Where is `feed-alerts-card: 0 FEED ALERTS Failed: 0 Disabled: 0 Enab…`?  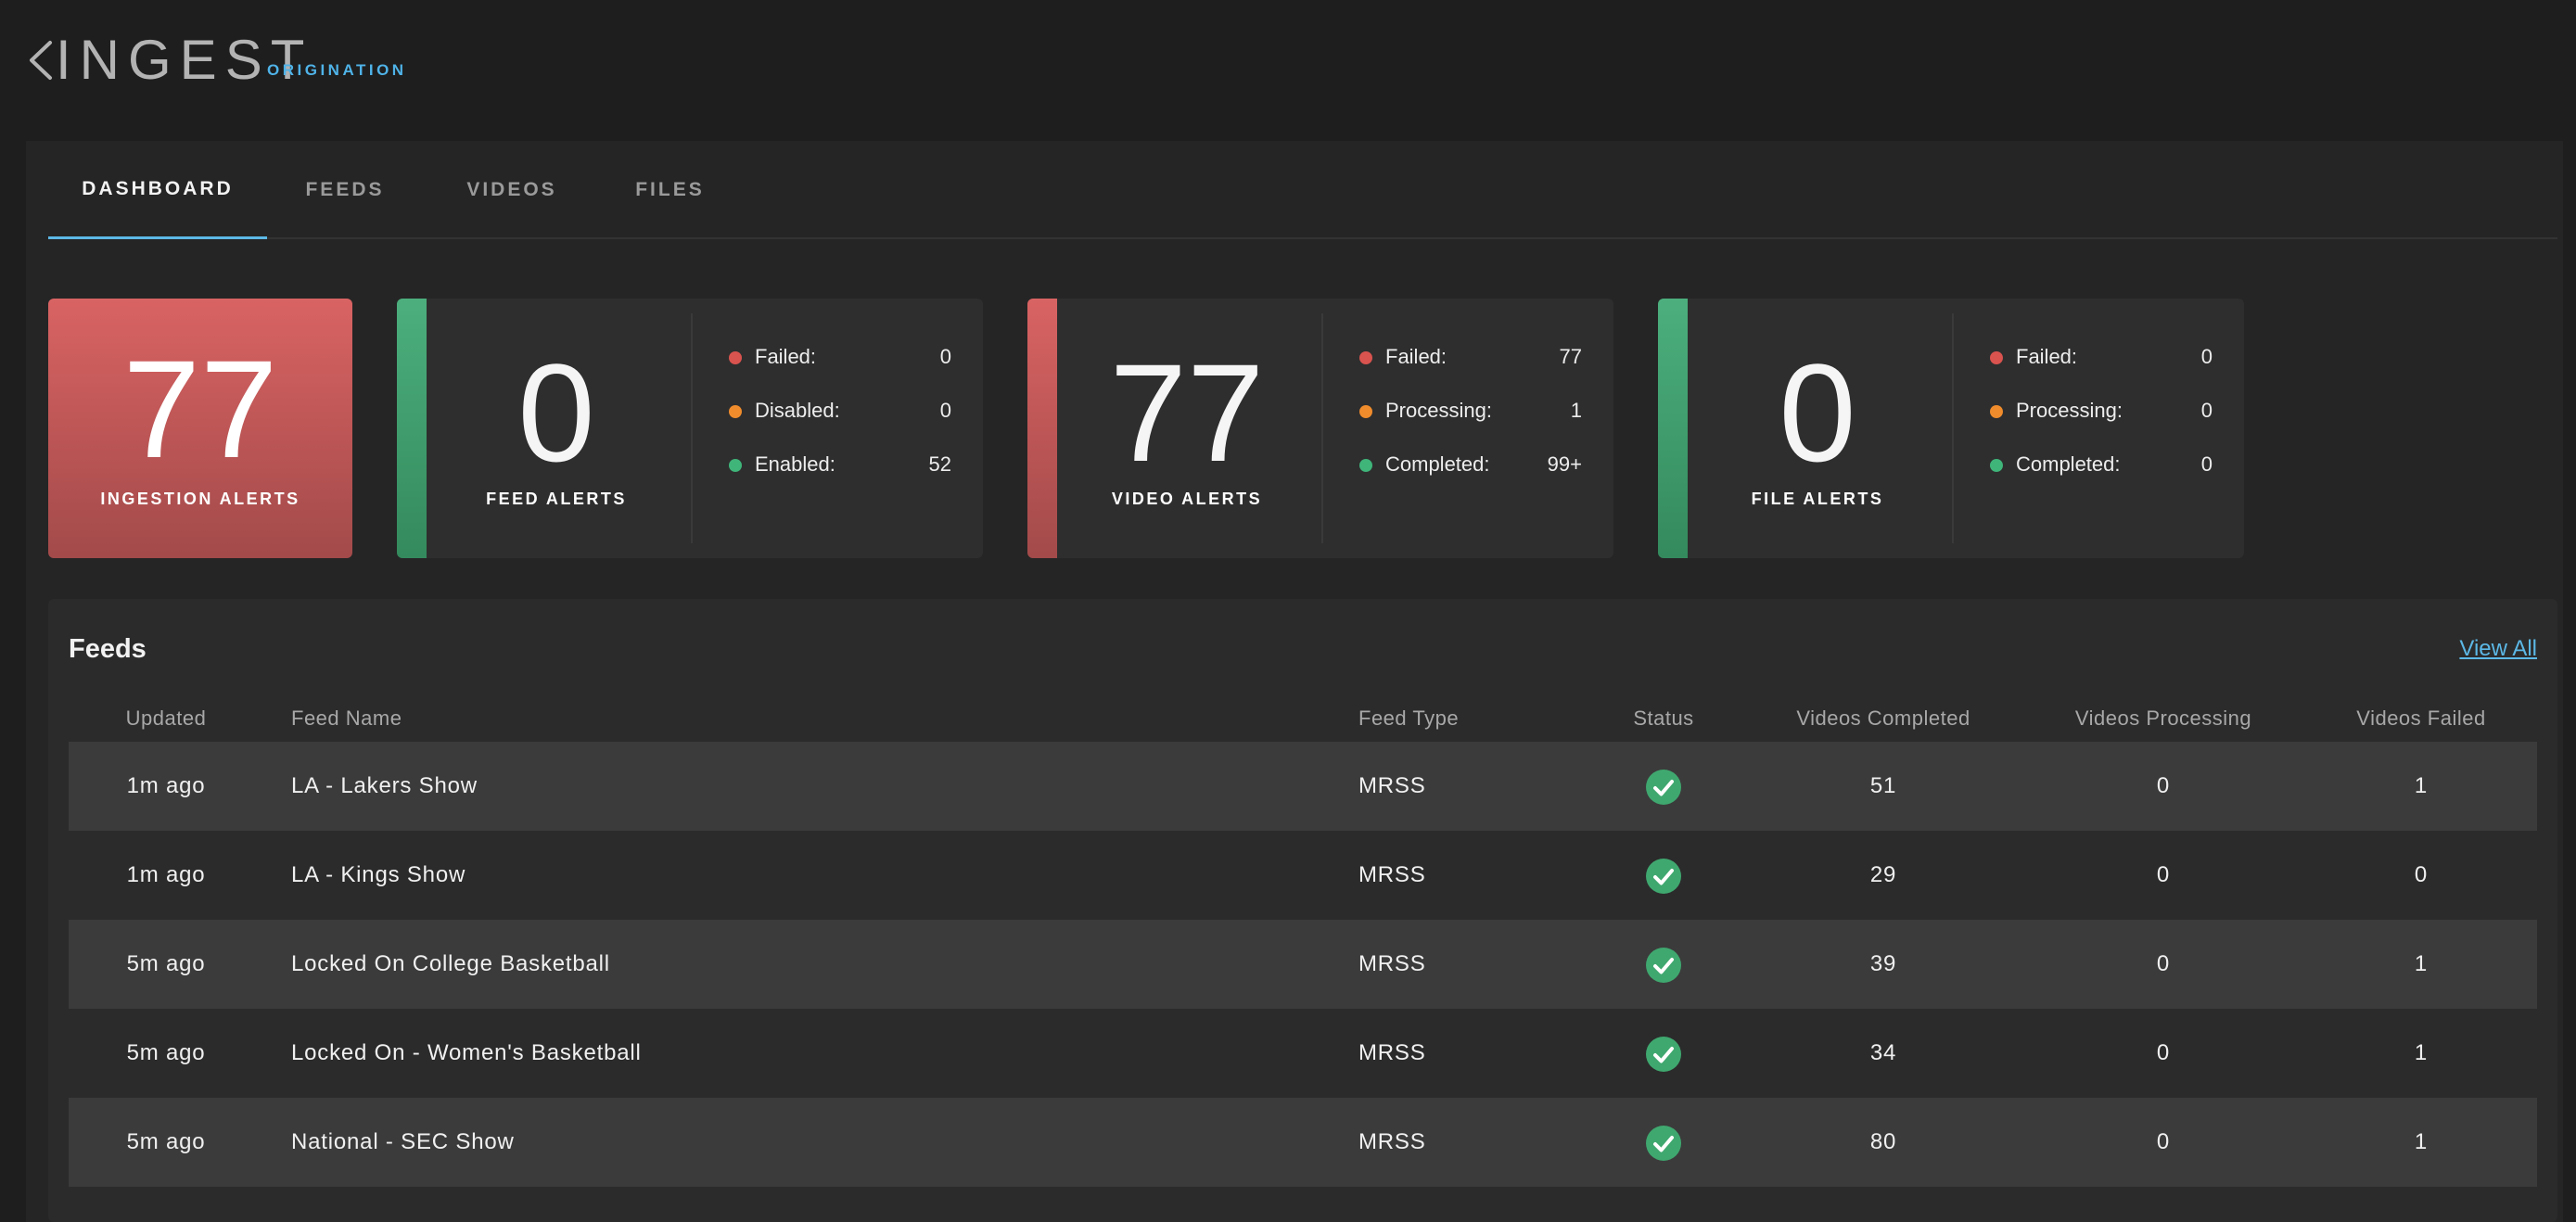
feed-alerts-card: 0 FEED ALERTS Failed: 0 Disabled: 0 Enab… is located at coordinates (690, 428).